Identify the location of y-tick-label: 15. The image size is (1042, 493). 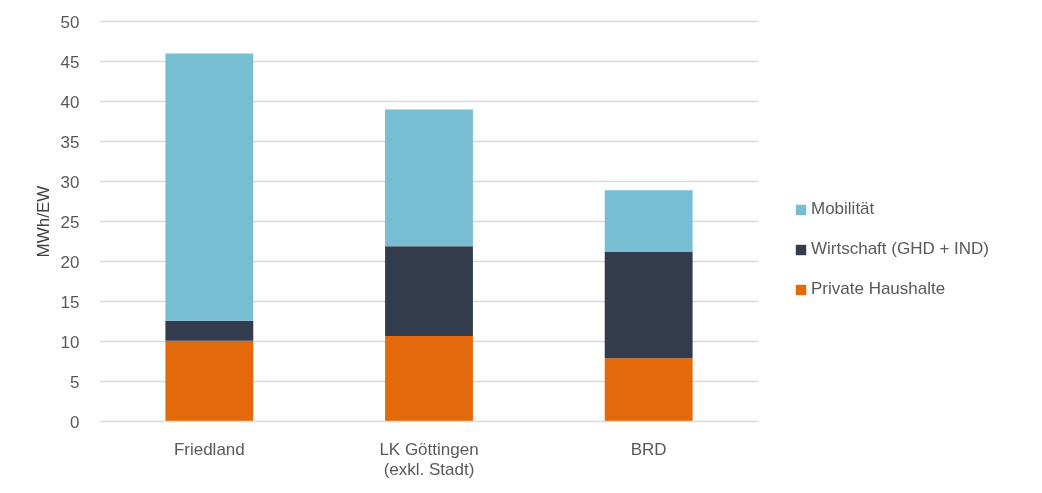
(70, 302).